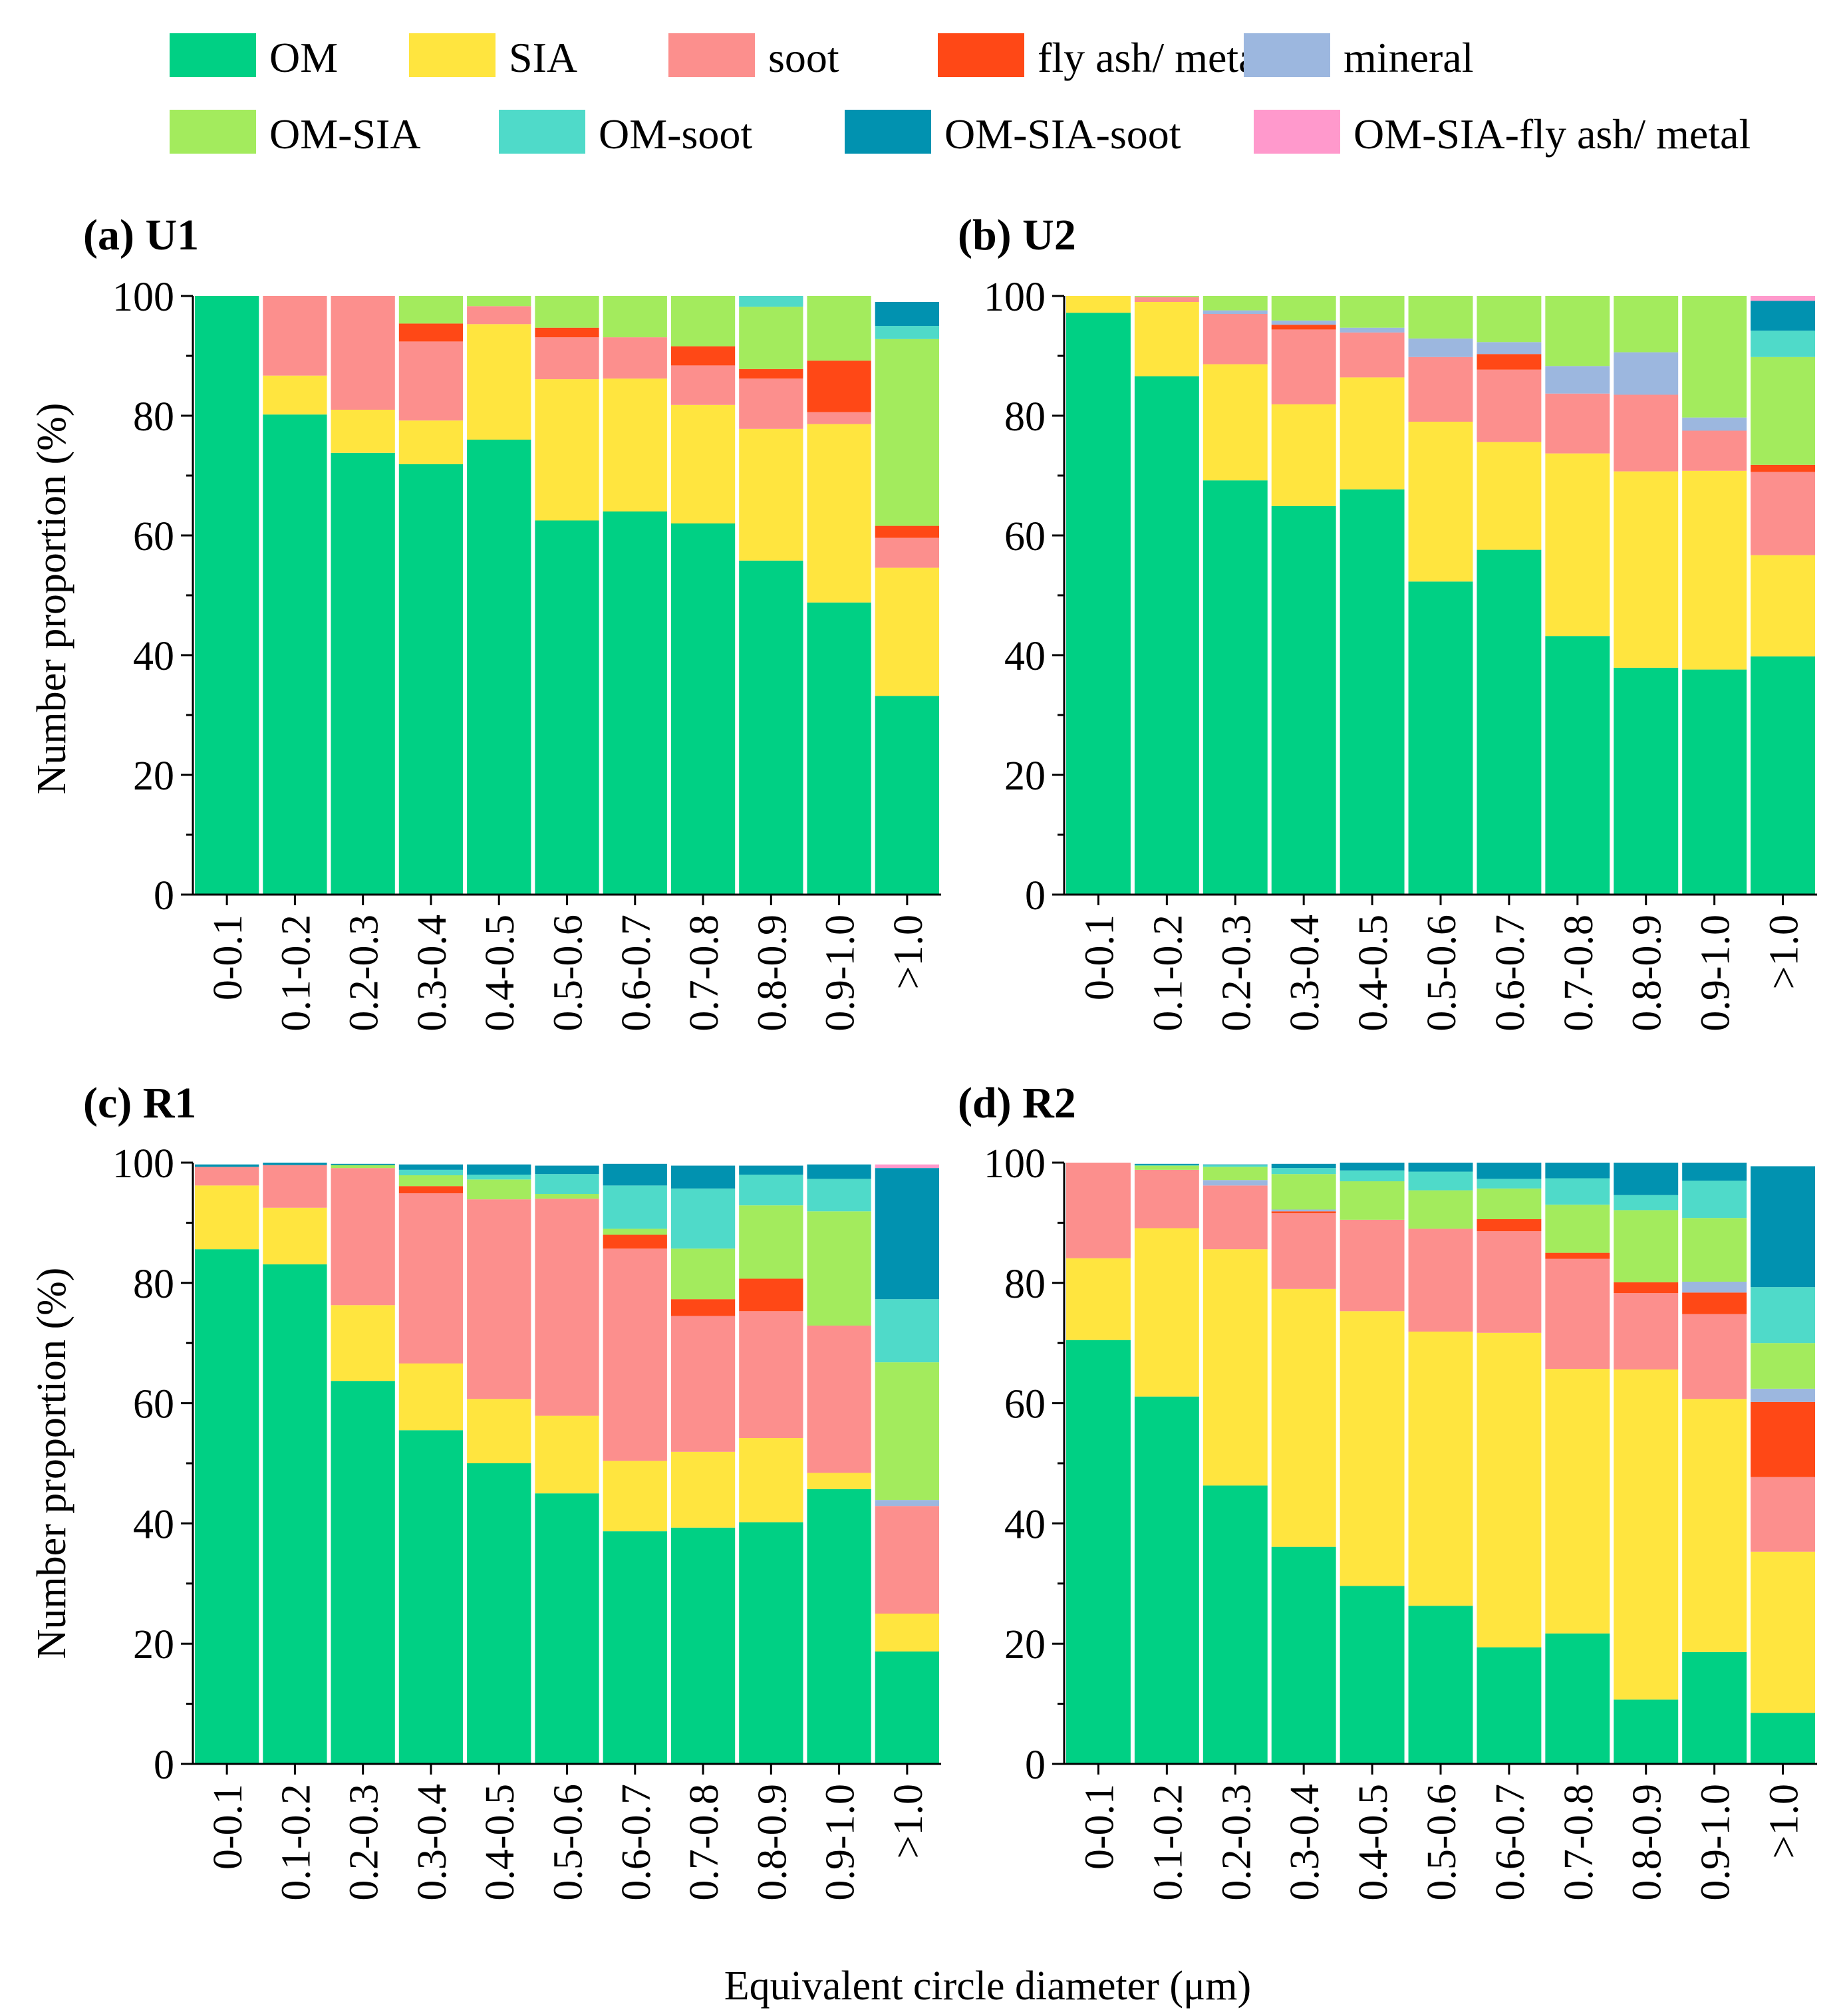 Image resolution: width=1847 pixels, height=2016 pixels. I want to click on x-tick-label: 0-0.1, so click(228, 1827).